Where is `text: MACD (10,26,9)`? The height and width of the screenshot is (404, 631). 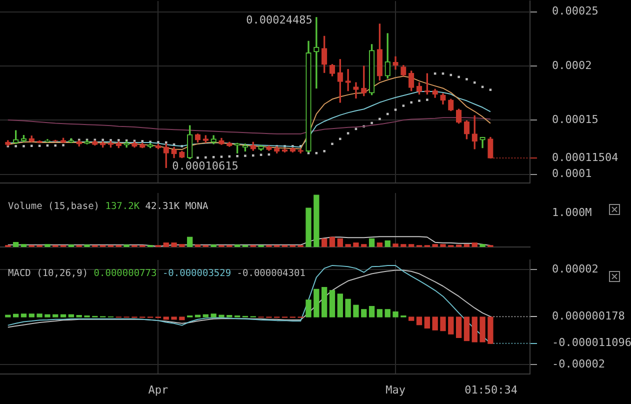
text: MACD (10,26,9) is located at coordinates (48, 273).